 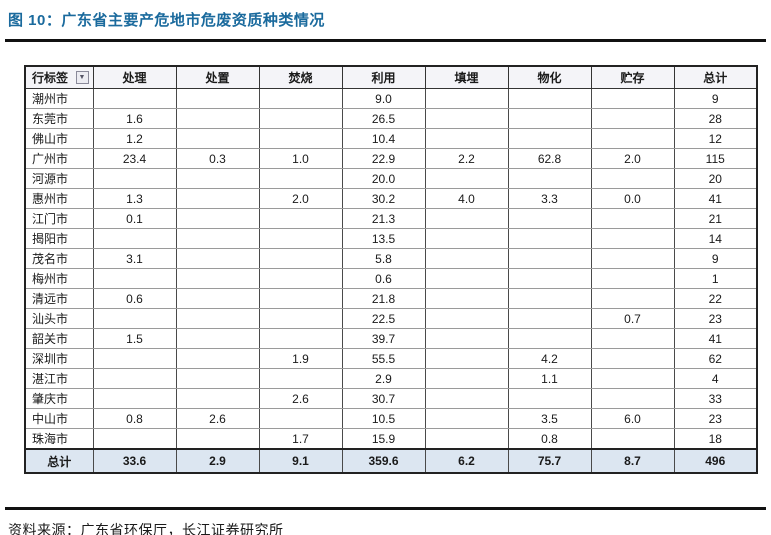 I want to click on cell-value: 22.9, so click(x=383, y=158).